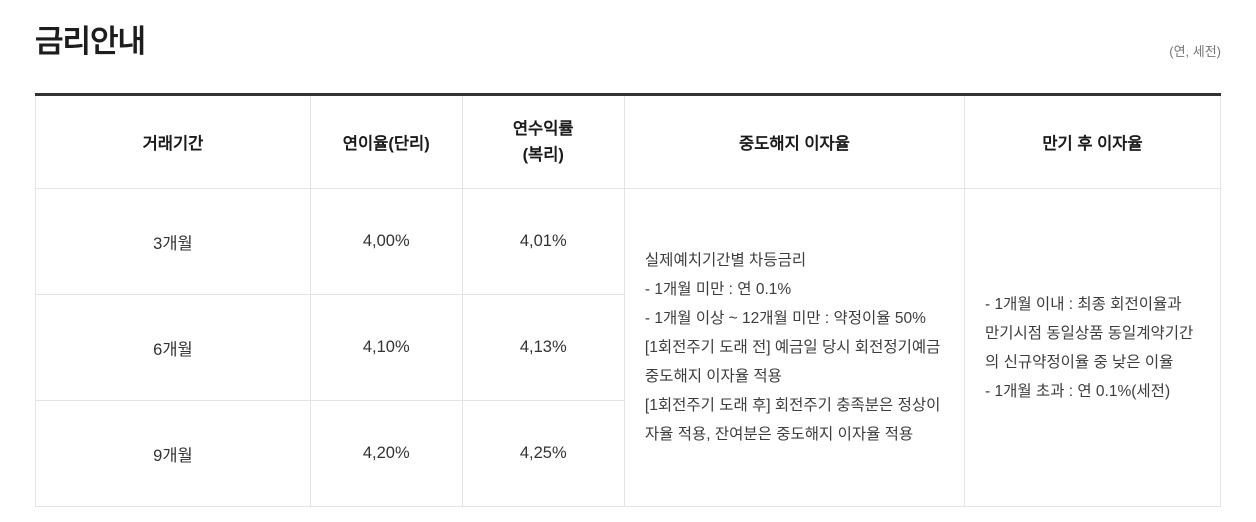 Image resolution: width=1256 pixels, height=522 pixels. What do you see at coordinates (1078, 391) in the screenshot?
I see `after-maturity-line: - 1개월 초과 : 연 0.1%(세전)` at bounding box center [1078, 391].